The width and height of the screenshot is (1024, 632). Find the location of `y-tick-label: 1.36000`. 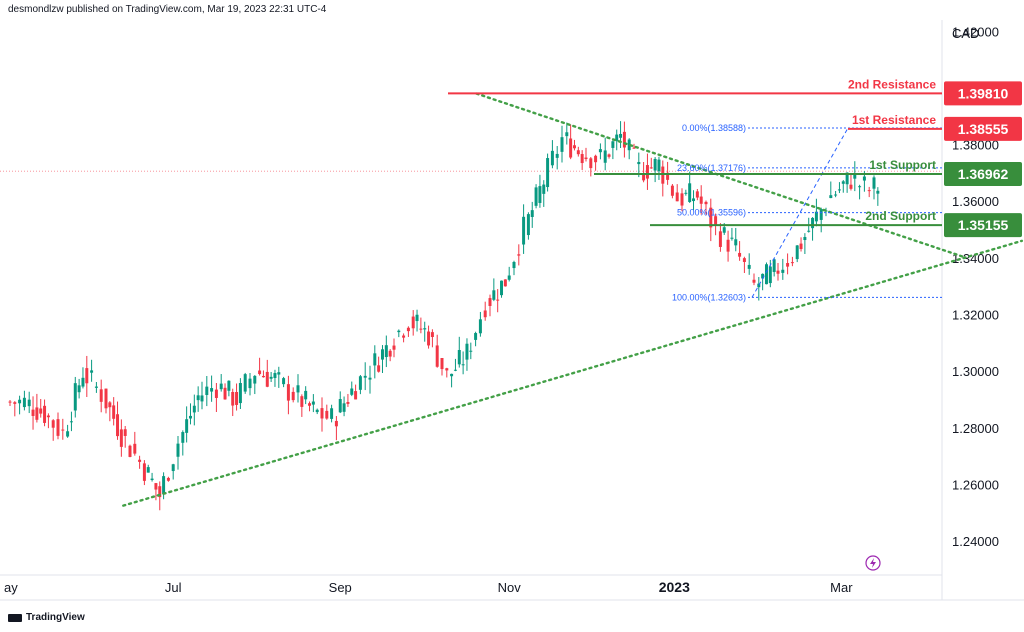

y-tick-label: 1.36000 is located at coordinates (975, 201).